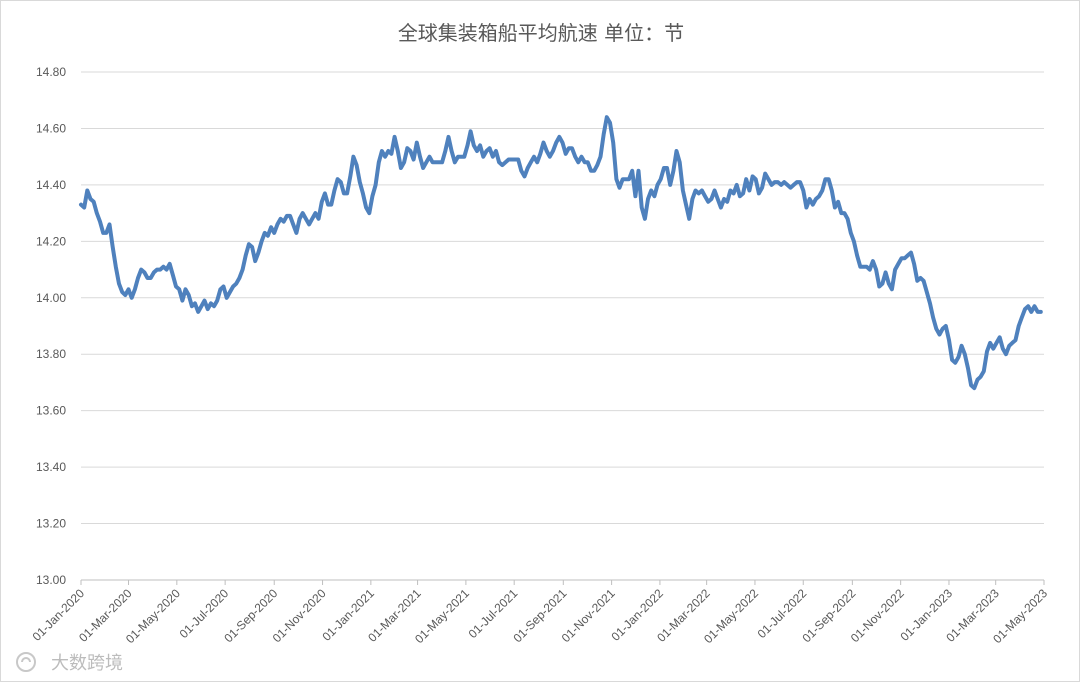  Describe the element at coordinates (51, 72) in the screenshot. I see `y-tick-label: 14.80` at that location.